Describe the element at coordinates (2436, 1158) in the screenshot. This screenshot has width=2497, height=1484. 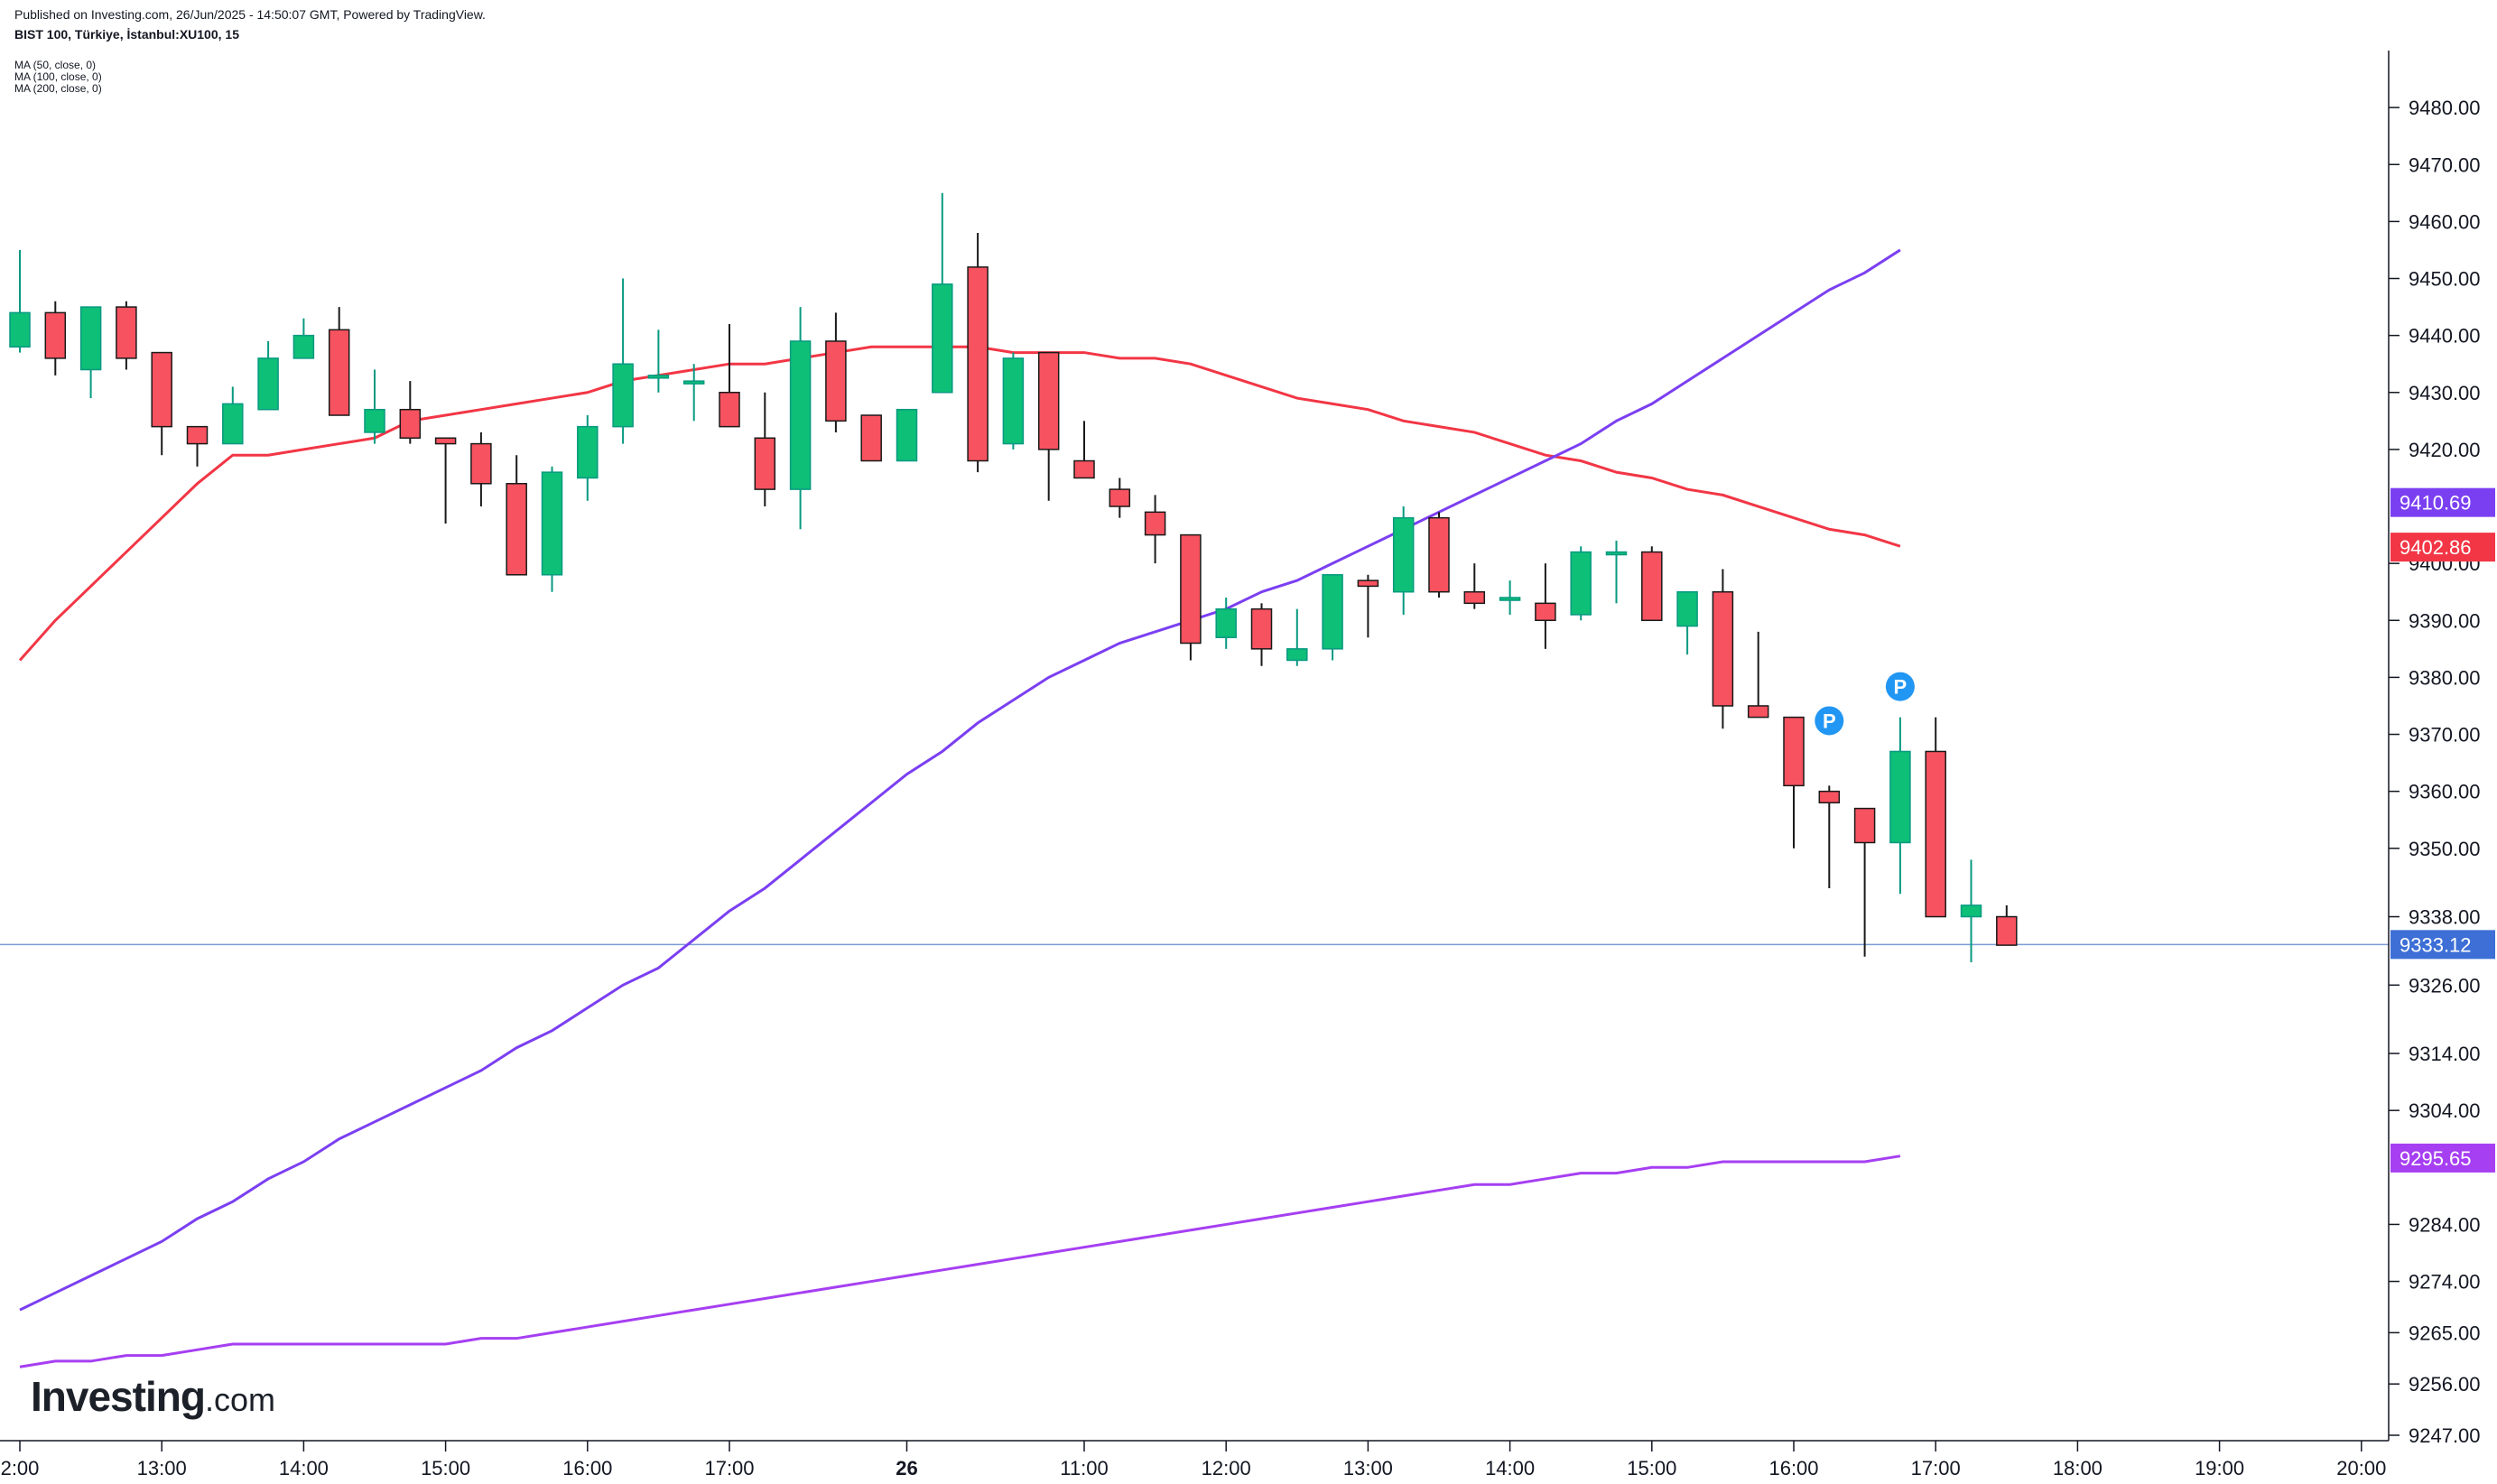
I see `price-tag-label: 9295.65` at that location.